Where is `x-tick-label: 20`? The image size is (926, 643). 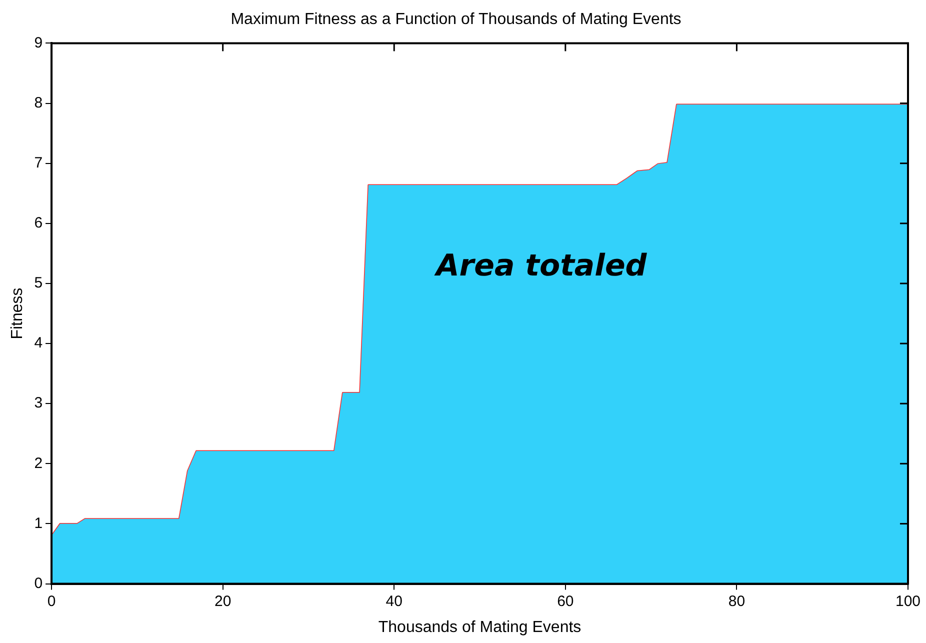 x-tick-label: 20 is located at coordinates (223, 601).